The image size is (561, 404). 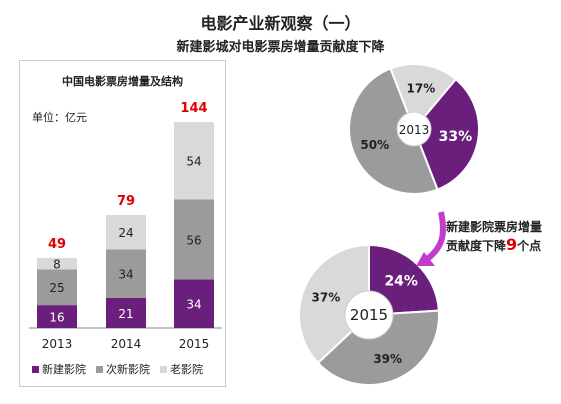 What do you see at coordinates (529, 246) in the screenshot?
I see `callout-line2-suffix: 个点` at bounding box center [529, 246].